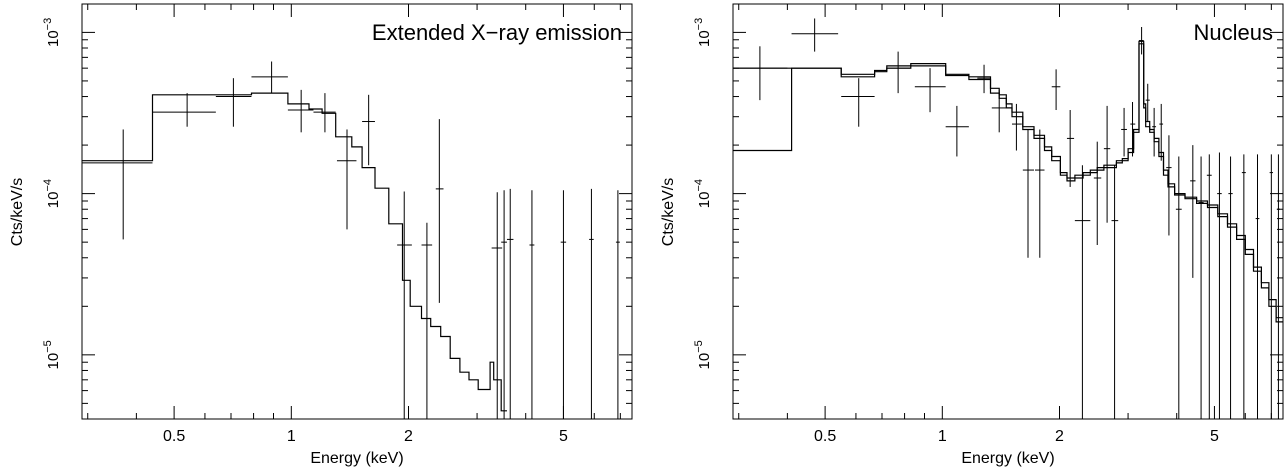  What do you see at coordinates (497, 32) in the screenshot?
I see `chart-title: Extended X−ray emission` at bounding box center [497, 32].